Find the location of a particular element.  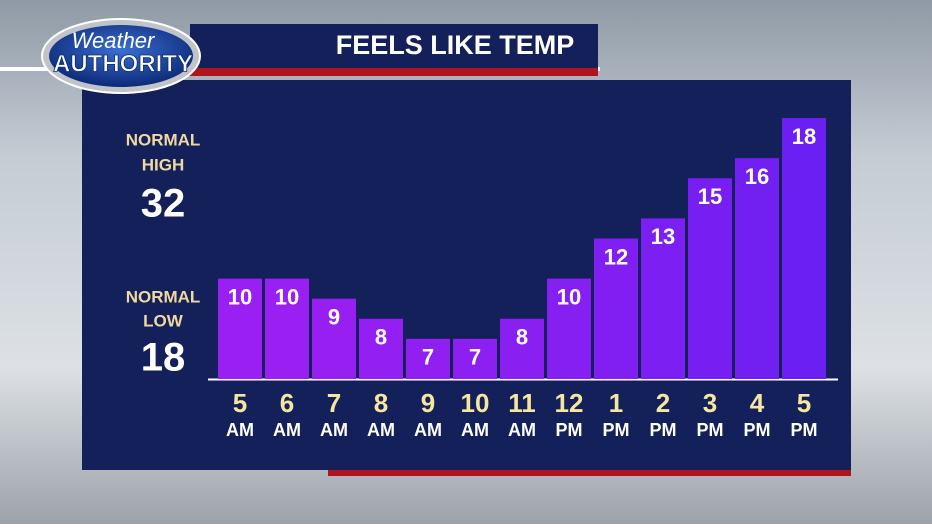

x-tick-label: 11 is located at coordinates (522, 403).